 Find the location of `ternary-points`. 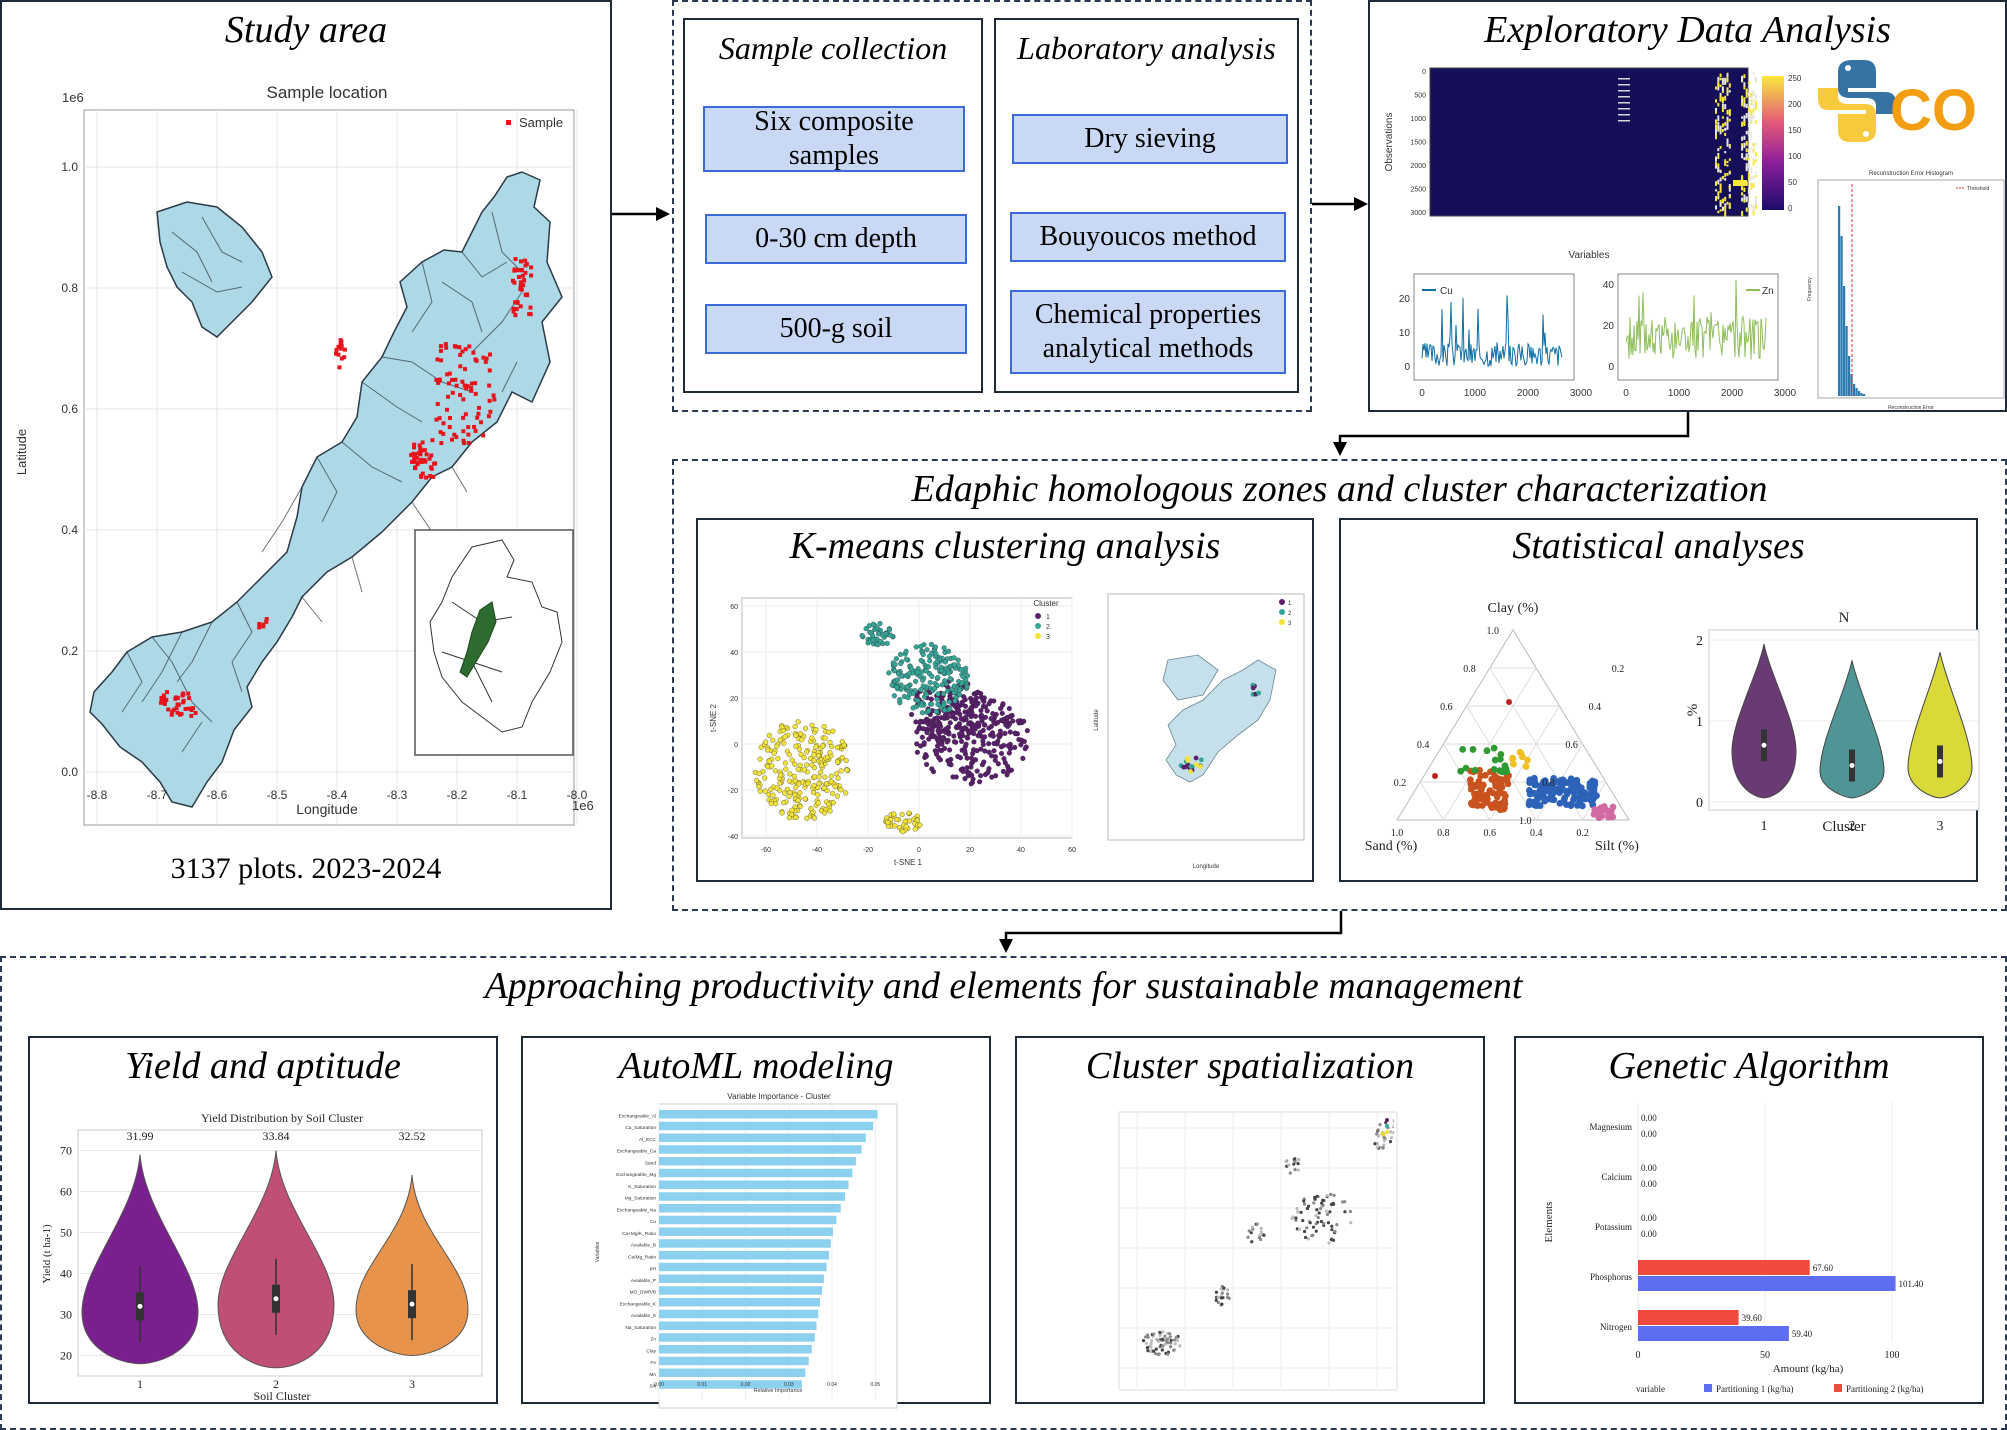

ternary-points is located at coordinates (1524, 760).